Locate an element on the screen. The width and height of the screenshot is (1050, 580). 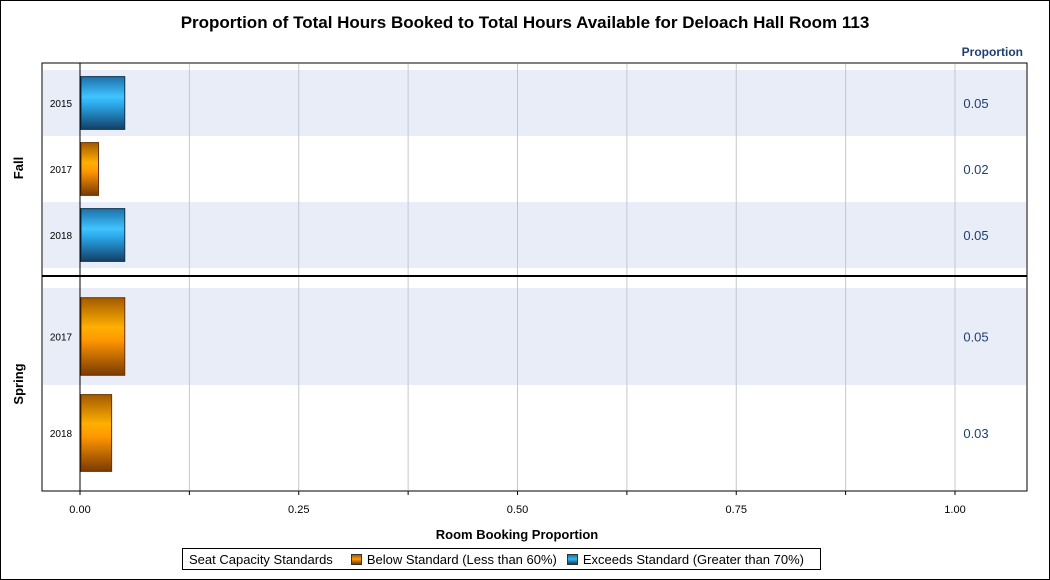
legend-swatch-exceeds is located at coordinates (572, 559).